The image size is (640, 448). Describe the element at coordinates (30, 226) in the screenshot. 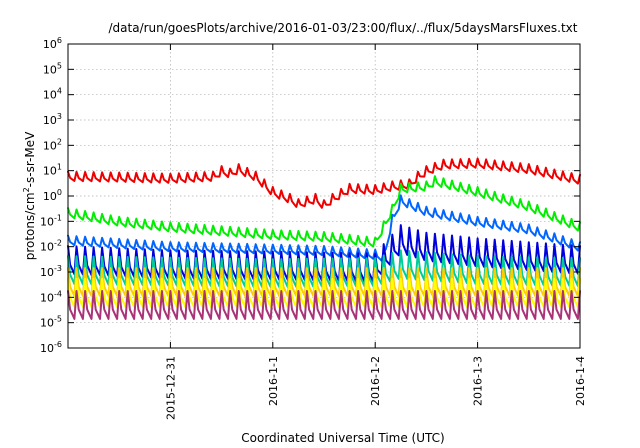

I see `y-axis-label-base: protons/cm` at that location.